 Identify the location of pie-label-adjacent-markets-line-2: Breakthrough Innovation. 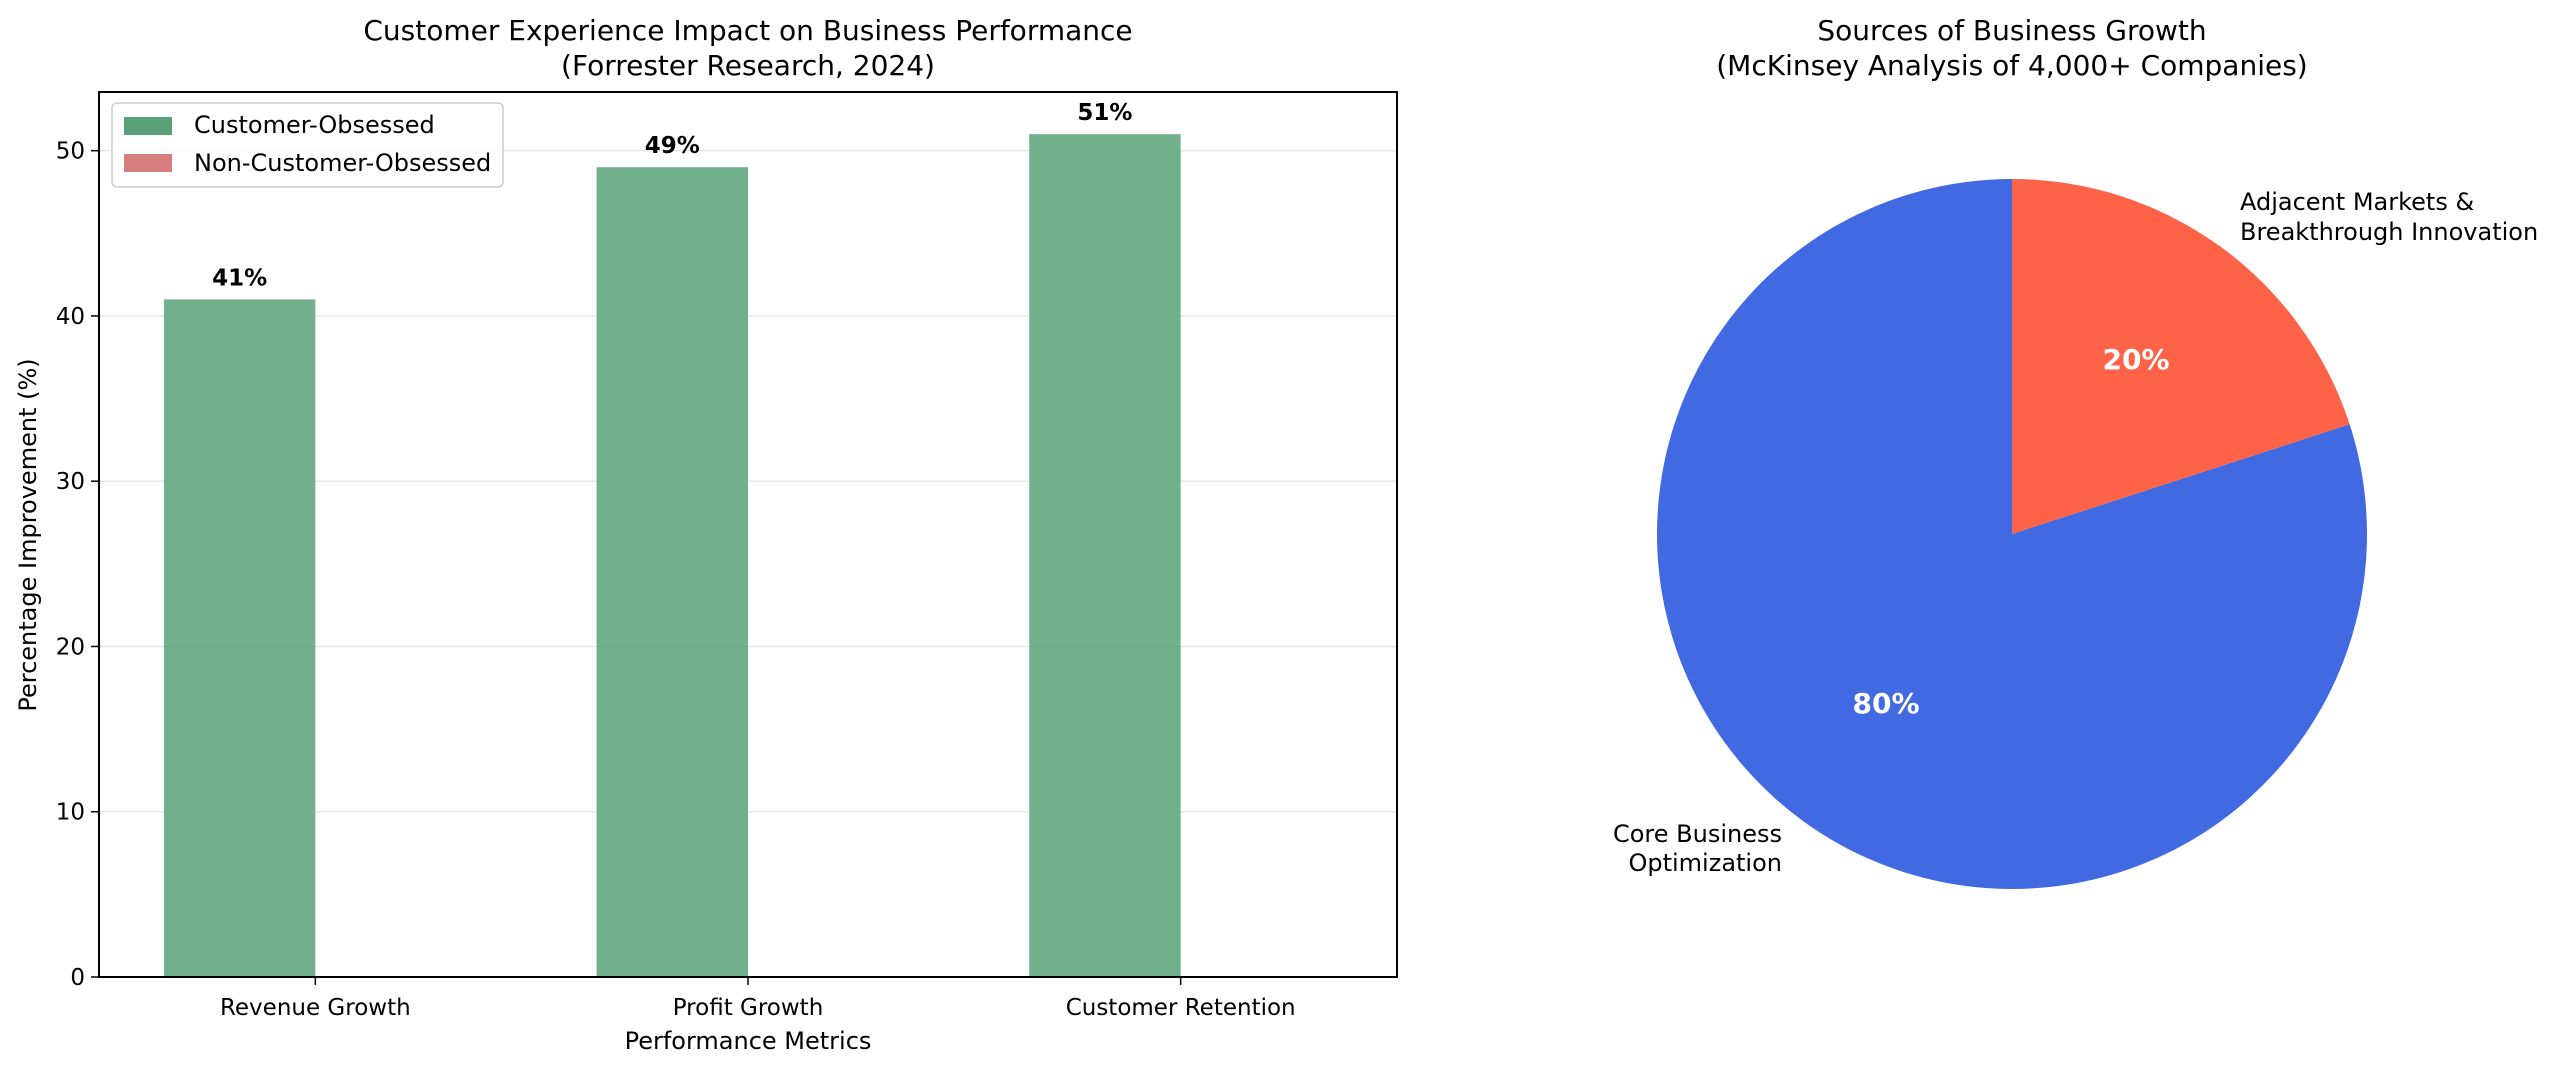
(2389, 232).